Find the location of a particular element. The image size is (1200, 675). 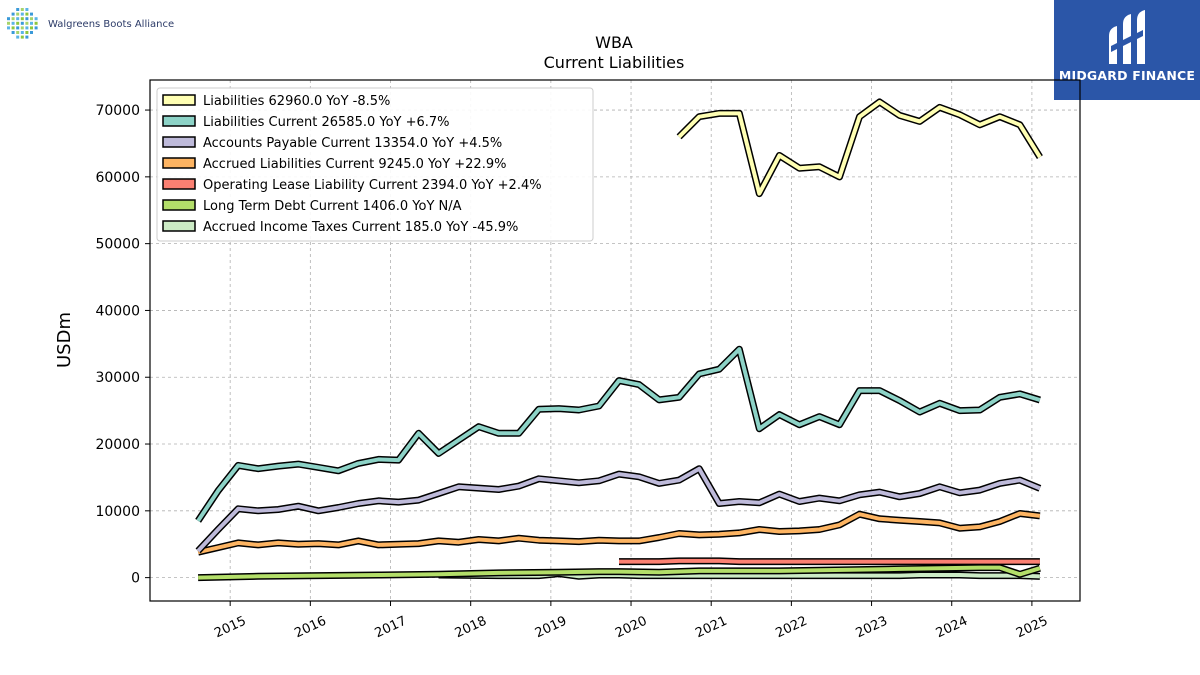

y-tick-label: 10000 is located at coordinates (117, 512).